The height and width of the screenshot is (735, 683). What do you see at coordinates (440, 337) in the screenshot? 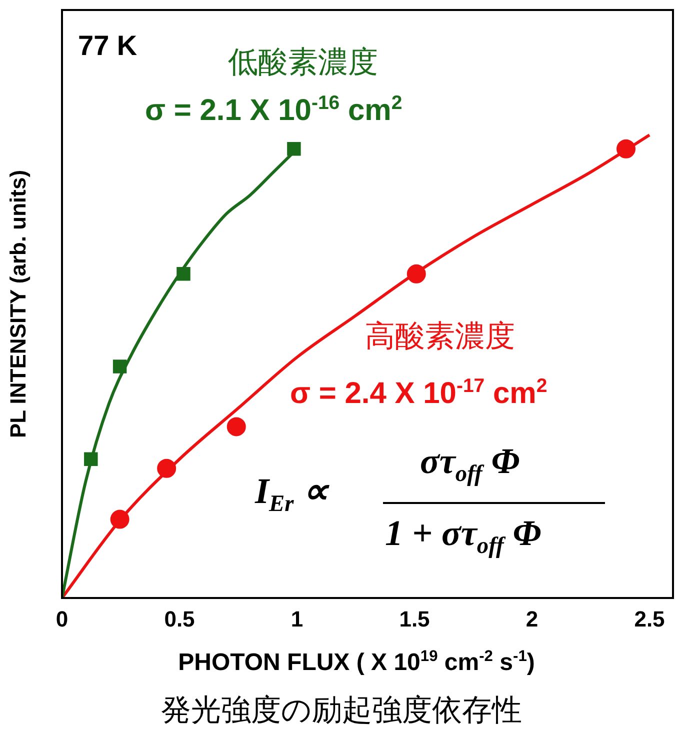
I see `series-label: 高酸素濃度` at bounding box center [440, 337].